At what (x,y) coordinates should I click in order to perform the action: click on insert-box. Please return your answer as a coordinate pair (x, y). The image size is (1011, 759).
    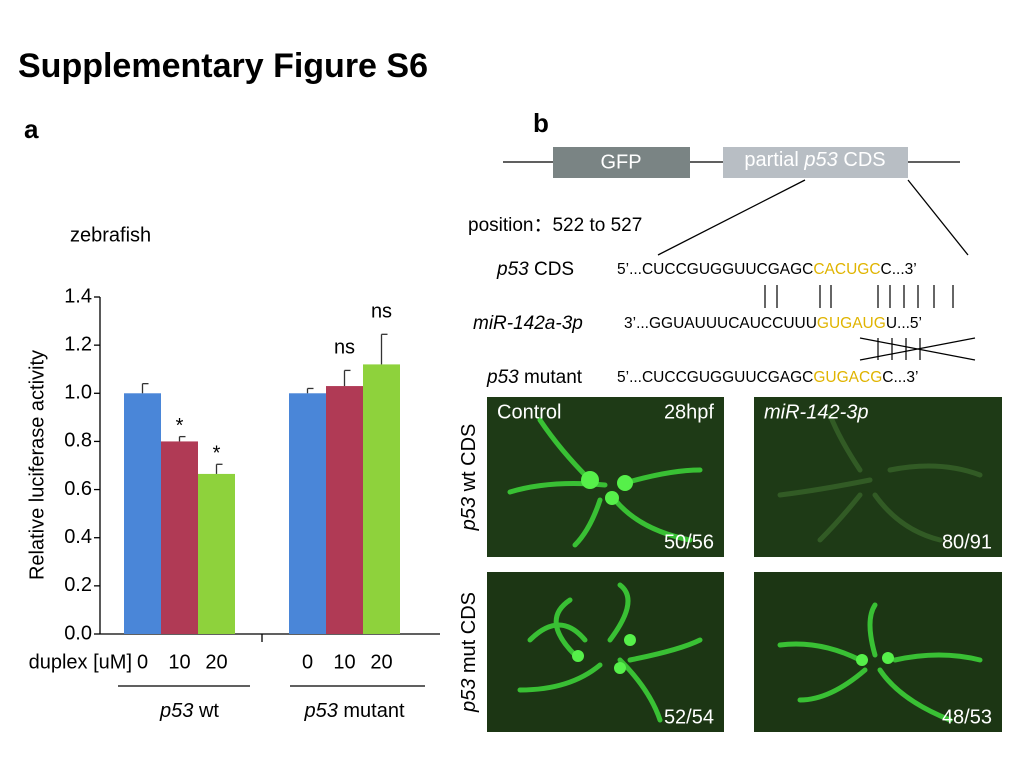
    Looking at the image, I should click on (815, 162).